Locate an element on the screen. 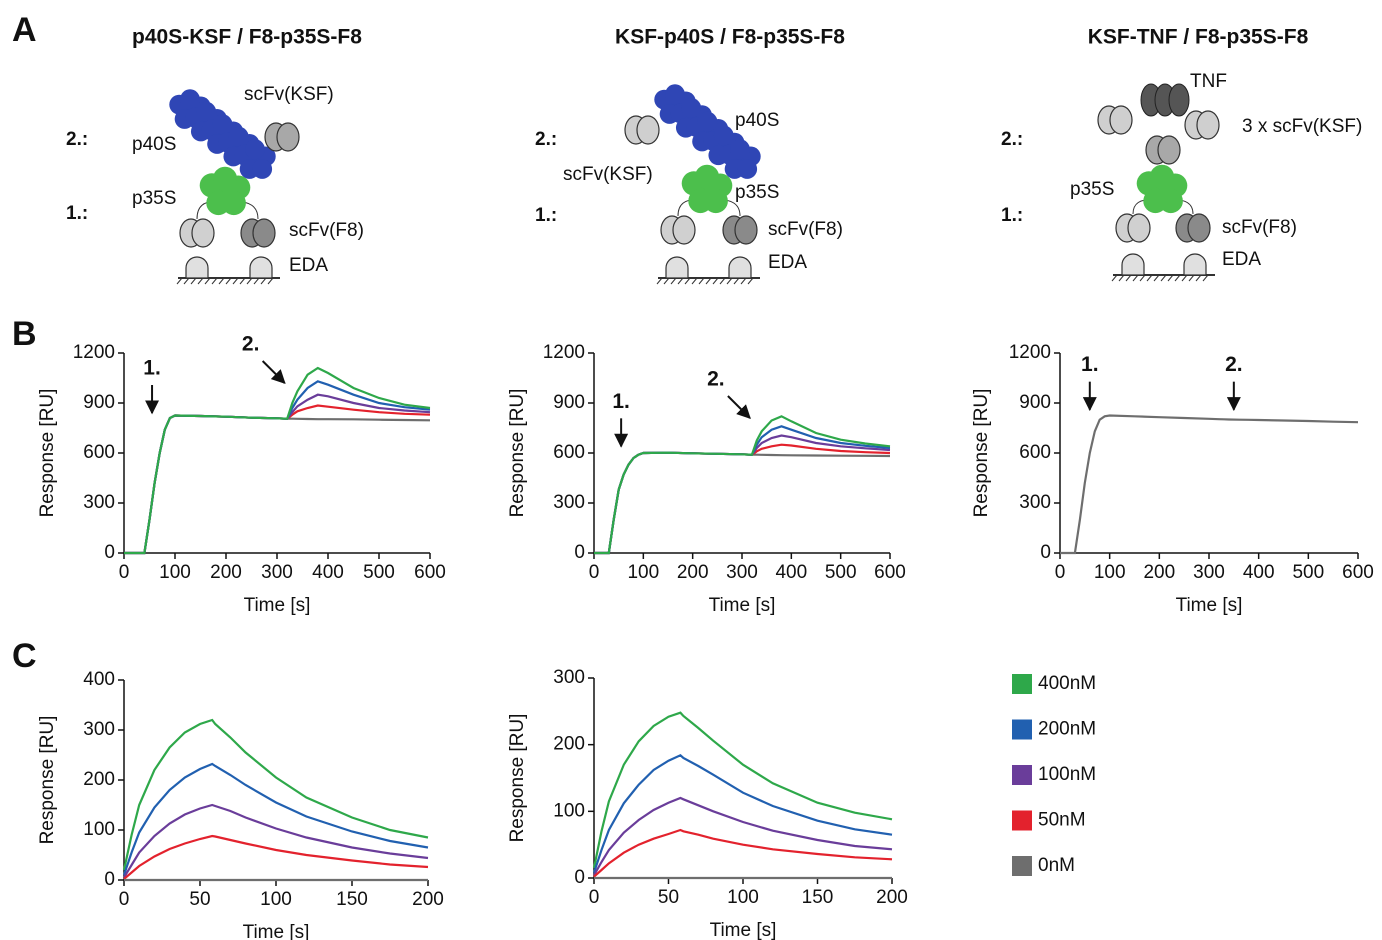 The height and width of the screenshot is (940, 1382). panel-label: A is located at coordinates (24, 30).